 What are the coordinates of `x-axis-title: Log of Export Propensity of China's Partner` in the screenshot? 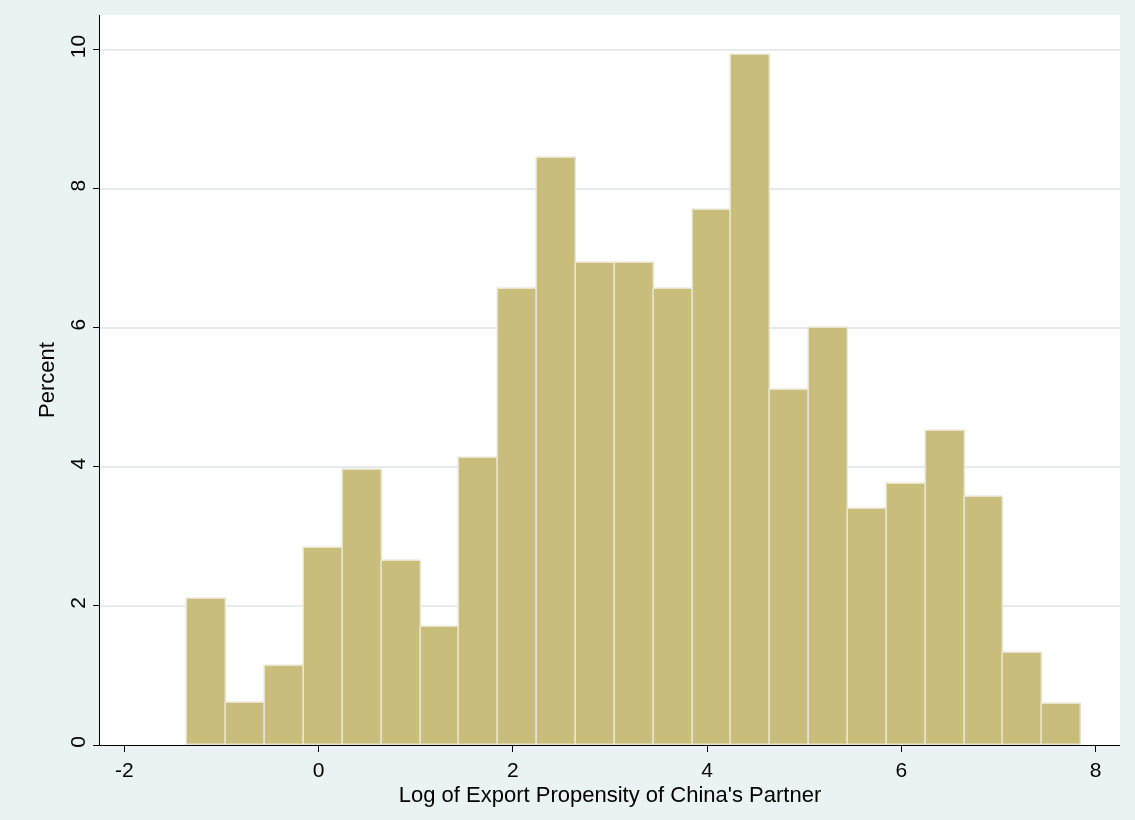 It's located at (610, 795).